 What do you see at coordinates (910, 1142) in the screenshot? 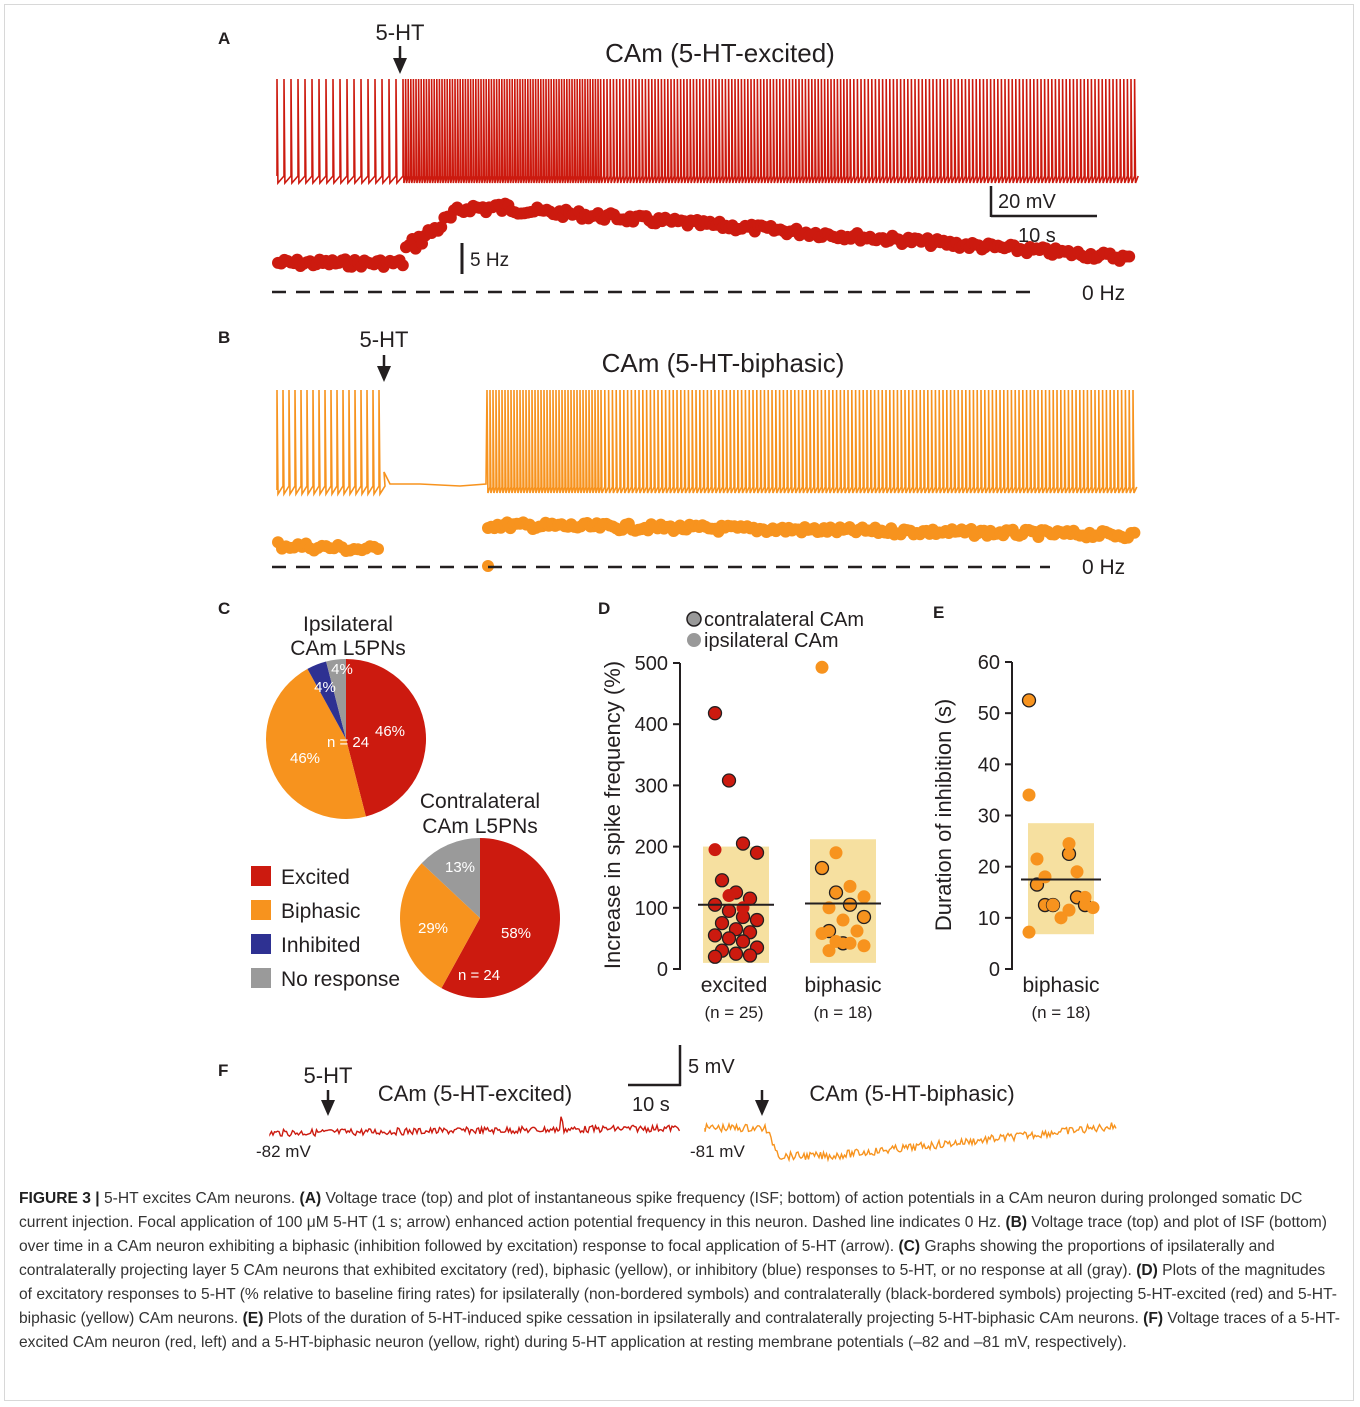
I see `voltage-trace-f-biphasic` at bounding box center [910, 1142].